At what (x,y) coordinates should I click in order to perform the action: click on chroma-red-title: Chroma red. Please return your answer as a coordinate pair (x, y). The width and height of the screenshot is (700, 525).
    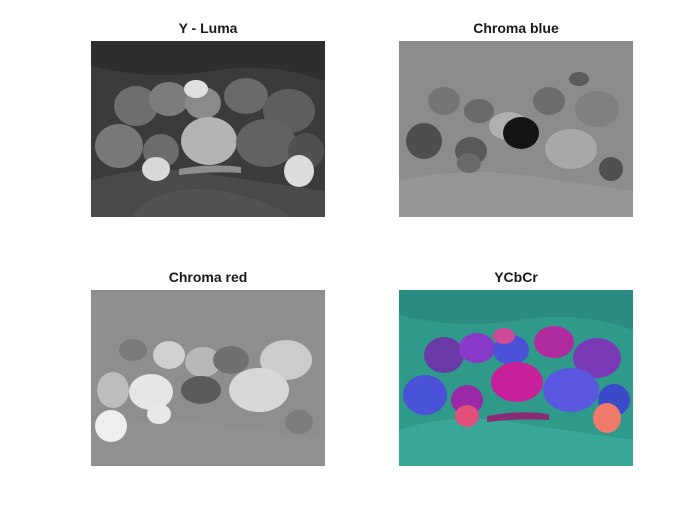
    Looking at the image, I should click on (208, 277).